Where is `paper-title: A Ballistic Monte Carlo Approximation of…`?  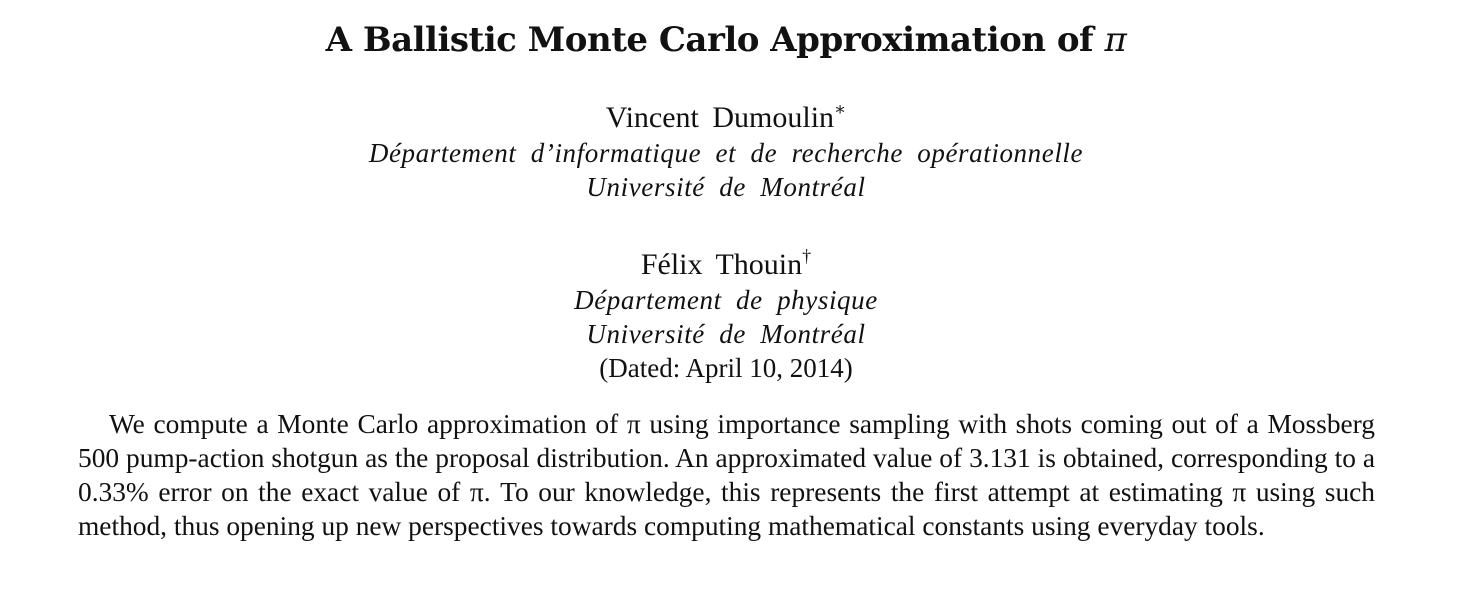 paper-title: A Ballistic Monte Carlo Approximation of… is located at coordinates (726, 40).